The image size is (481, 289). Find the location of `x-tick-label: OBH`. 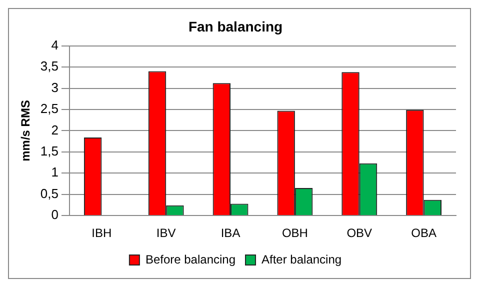

x-tick-label: OBH is located at coordinates (295, 233).